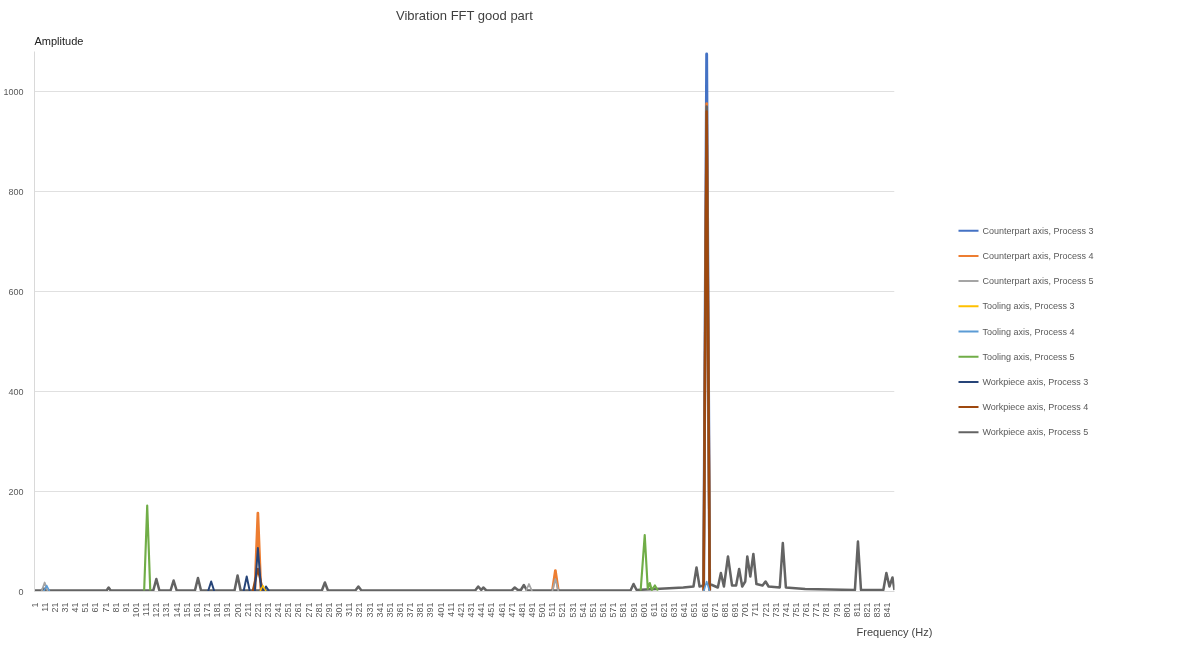  I want to click on x-tick-label: 431, so click(471, 610).